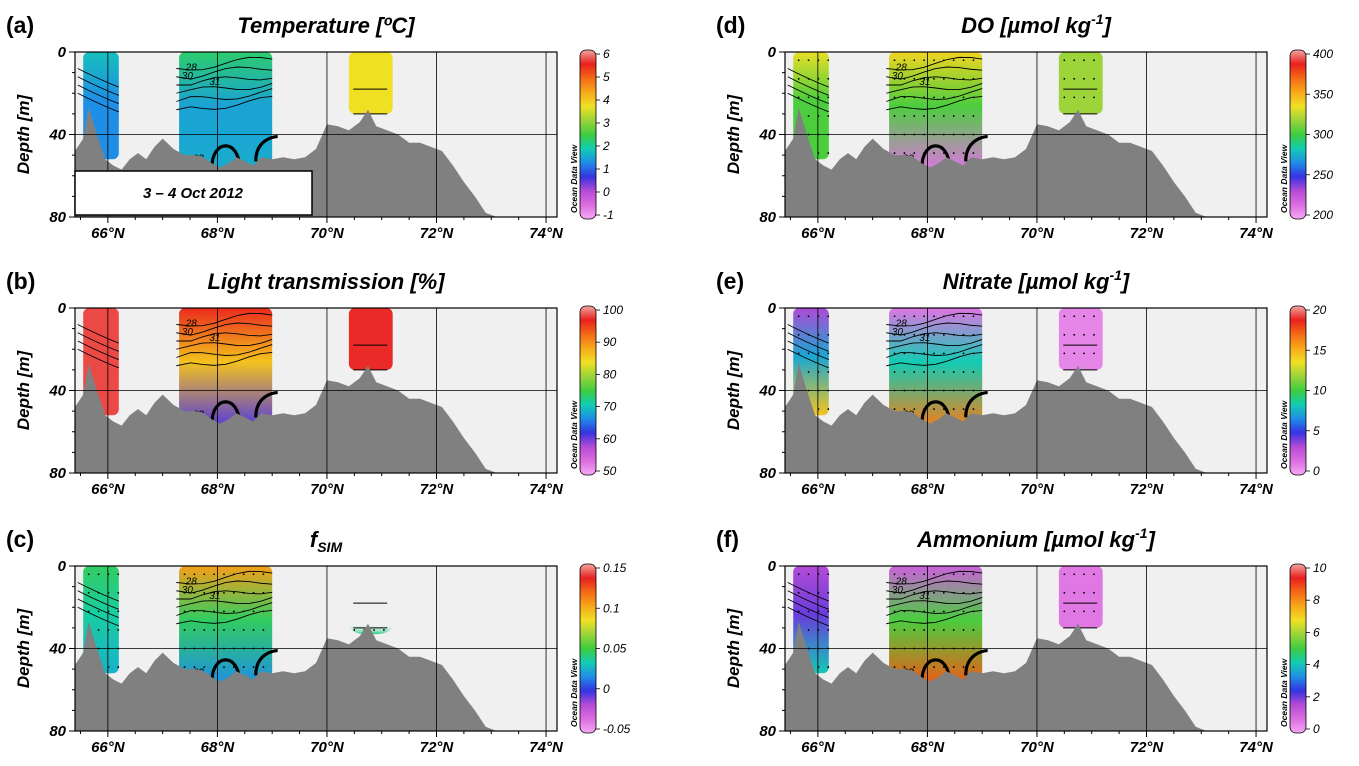  What do you see at coordinates (1323, 135) in the screenshot?
I see `colorbar-tick-label: 300` at bounding box center [1323, 135].